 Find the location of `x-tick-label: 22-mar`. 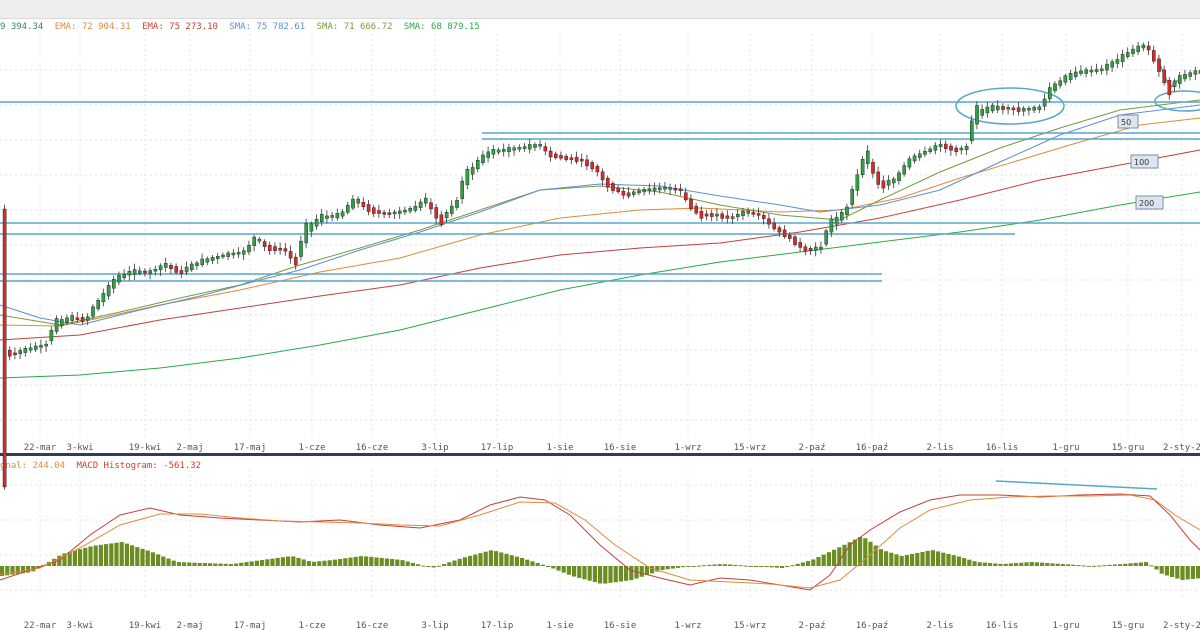

x-tick-label: 22-mar is located at coordinates (40, 625).